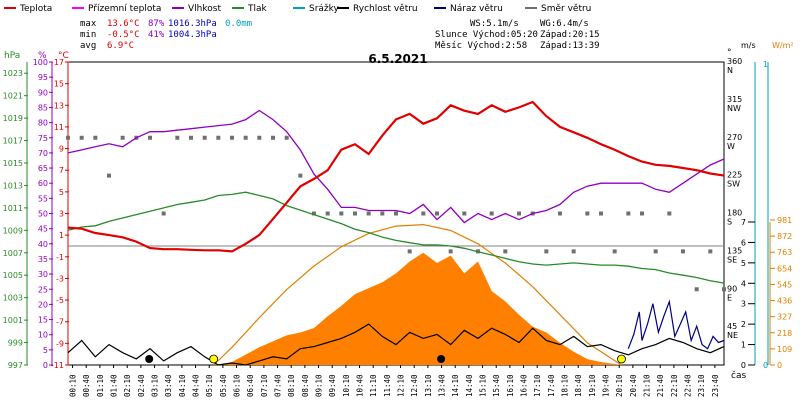 The image size is (800, 400). I want to click on x-tick-label: 23:40, so click(715, 385).